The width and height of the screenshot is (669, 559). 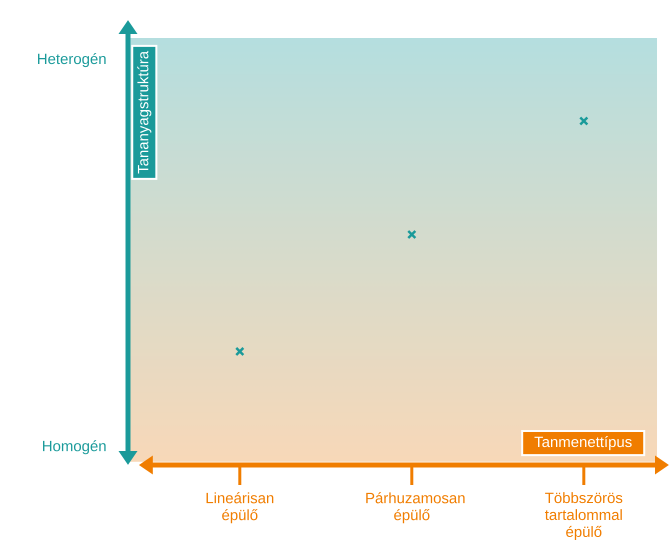 I want to click on text: Homogén, so click(x=74, y=447).